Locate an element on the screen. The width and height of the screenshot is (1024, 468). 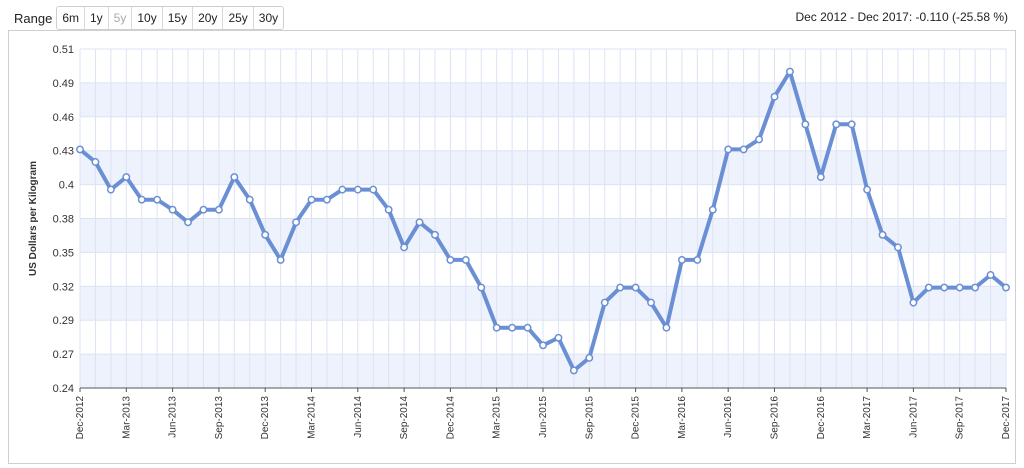
x-tick-label: Mar-2017 is located at coordinates (867, 417).